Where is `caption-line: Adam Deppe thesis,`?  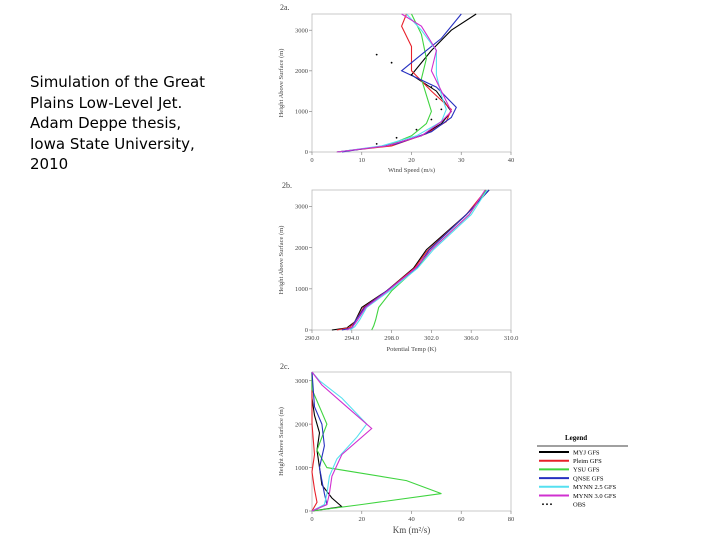
caption-line: Adam Deppe thesis, is located at coordinates (106, 123).